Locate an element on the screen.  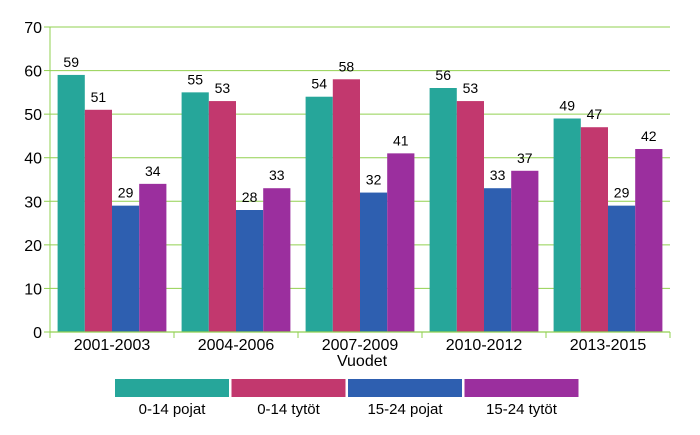
data-label: 37 is located at coordinates (525, 158).